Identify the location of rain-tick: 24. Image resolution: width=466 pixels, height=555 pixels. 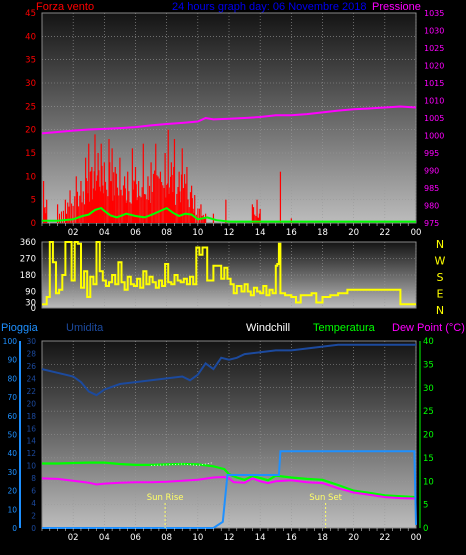
(31, 378).